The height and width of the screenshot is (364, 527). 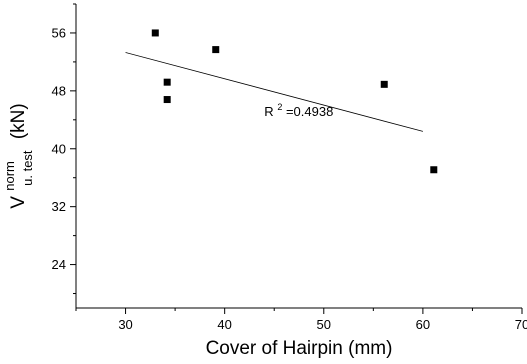 I want to click on x-tick-label: 30, so click(x=125, y=324).